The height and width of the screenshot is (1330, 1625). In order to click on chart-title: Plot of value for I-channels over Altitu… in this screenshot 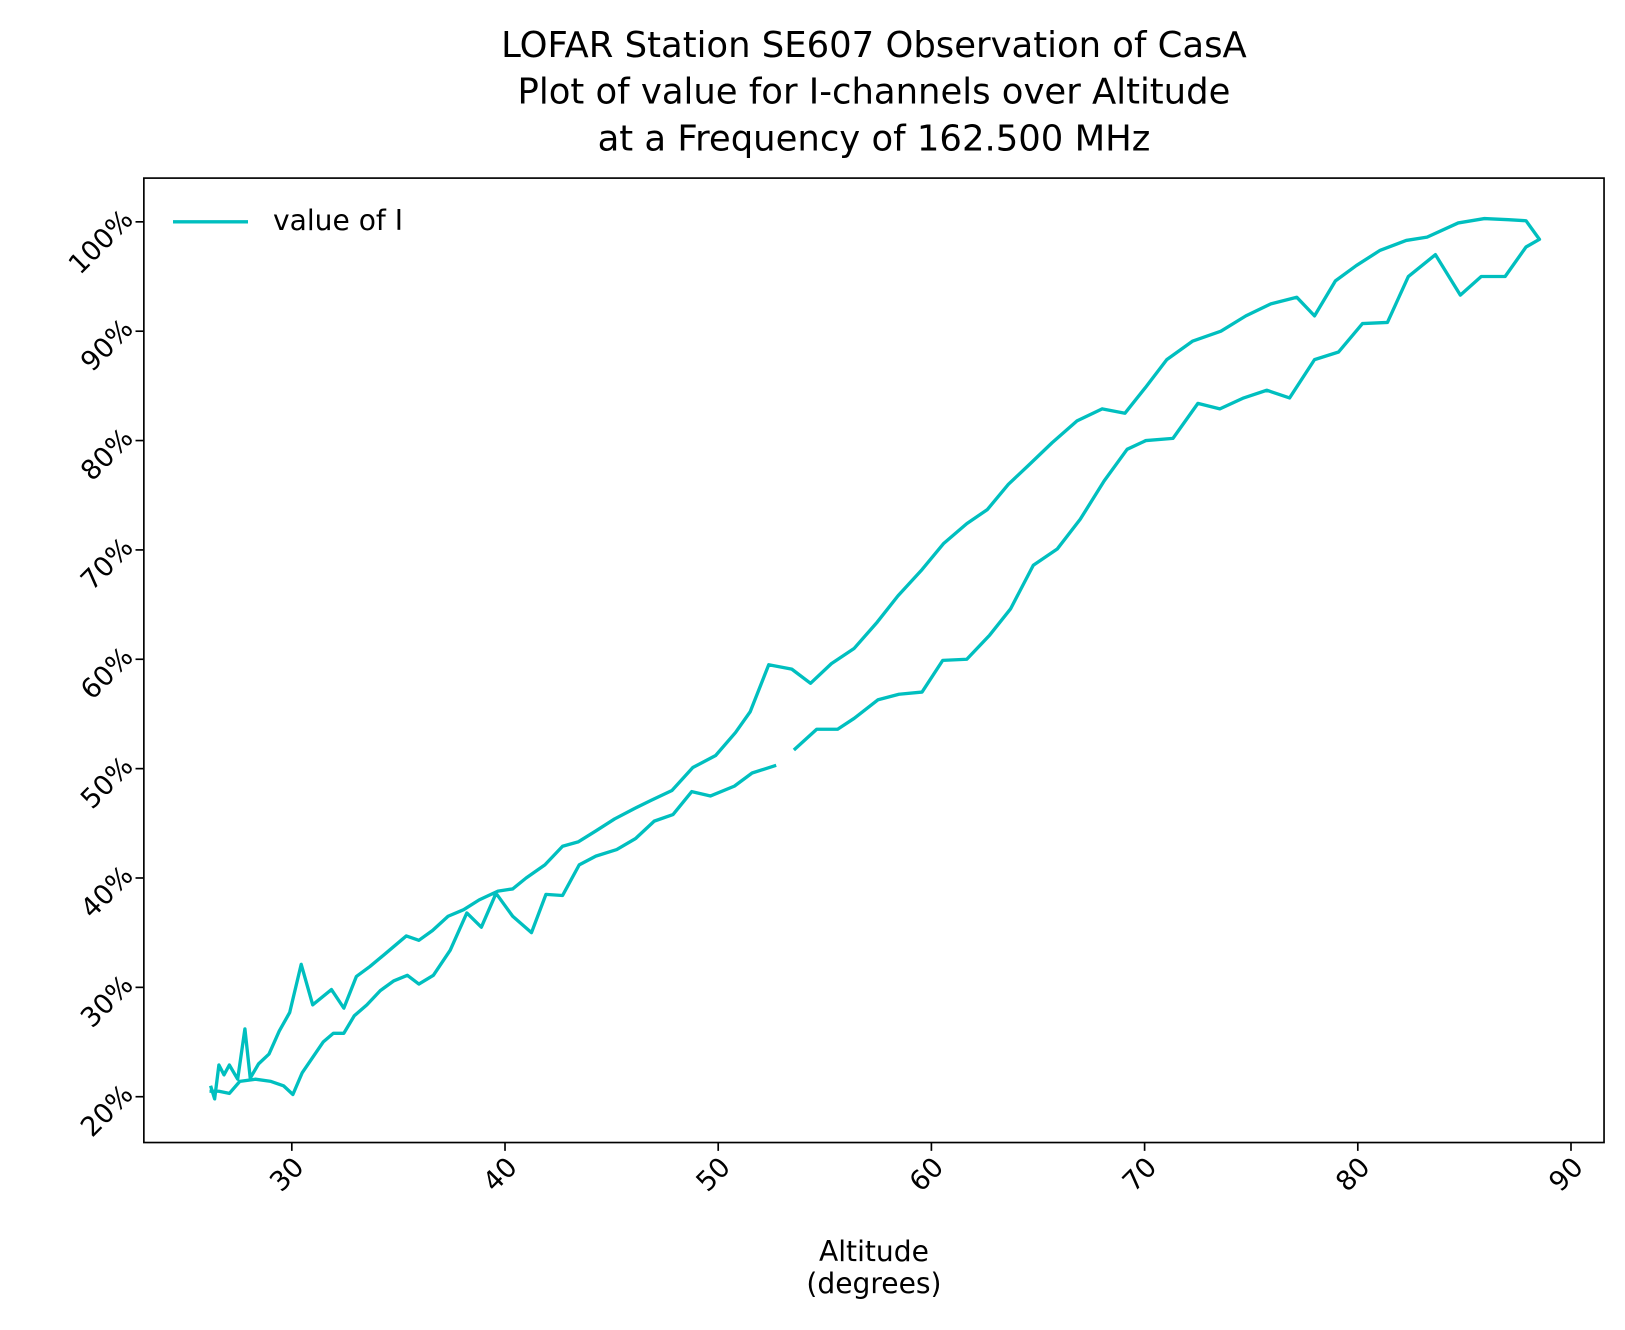, I will do `click(874, 92)`.